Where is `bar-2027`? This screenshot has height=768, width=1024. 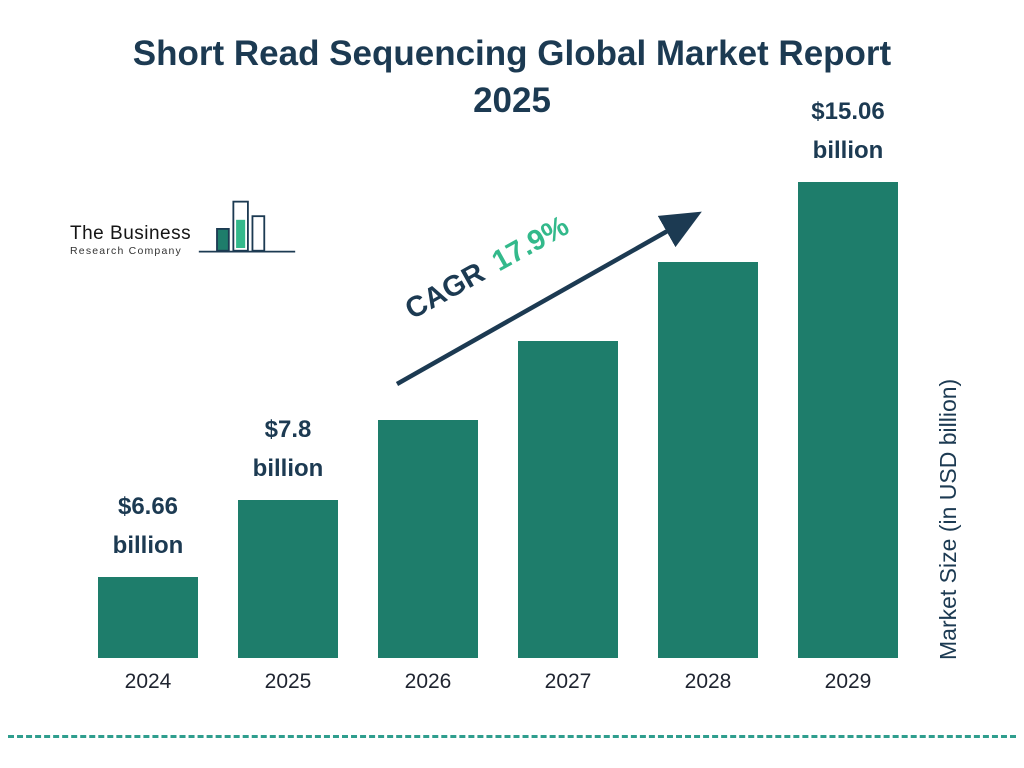
bar-2027 is located at coordinates (568, 499).